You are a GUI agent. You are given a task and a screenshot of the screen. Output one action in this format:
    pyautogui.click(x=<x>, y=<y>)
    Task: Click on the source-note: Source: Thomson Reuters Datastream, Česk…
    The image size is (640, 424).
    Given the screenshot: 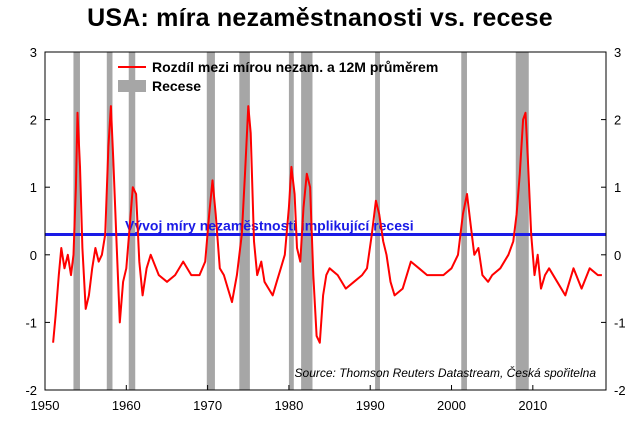 What is the action you would take?
    pyautogui.click(x=446, y=372)
    